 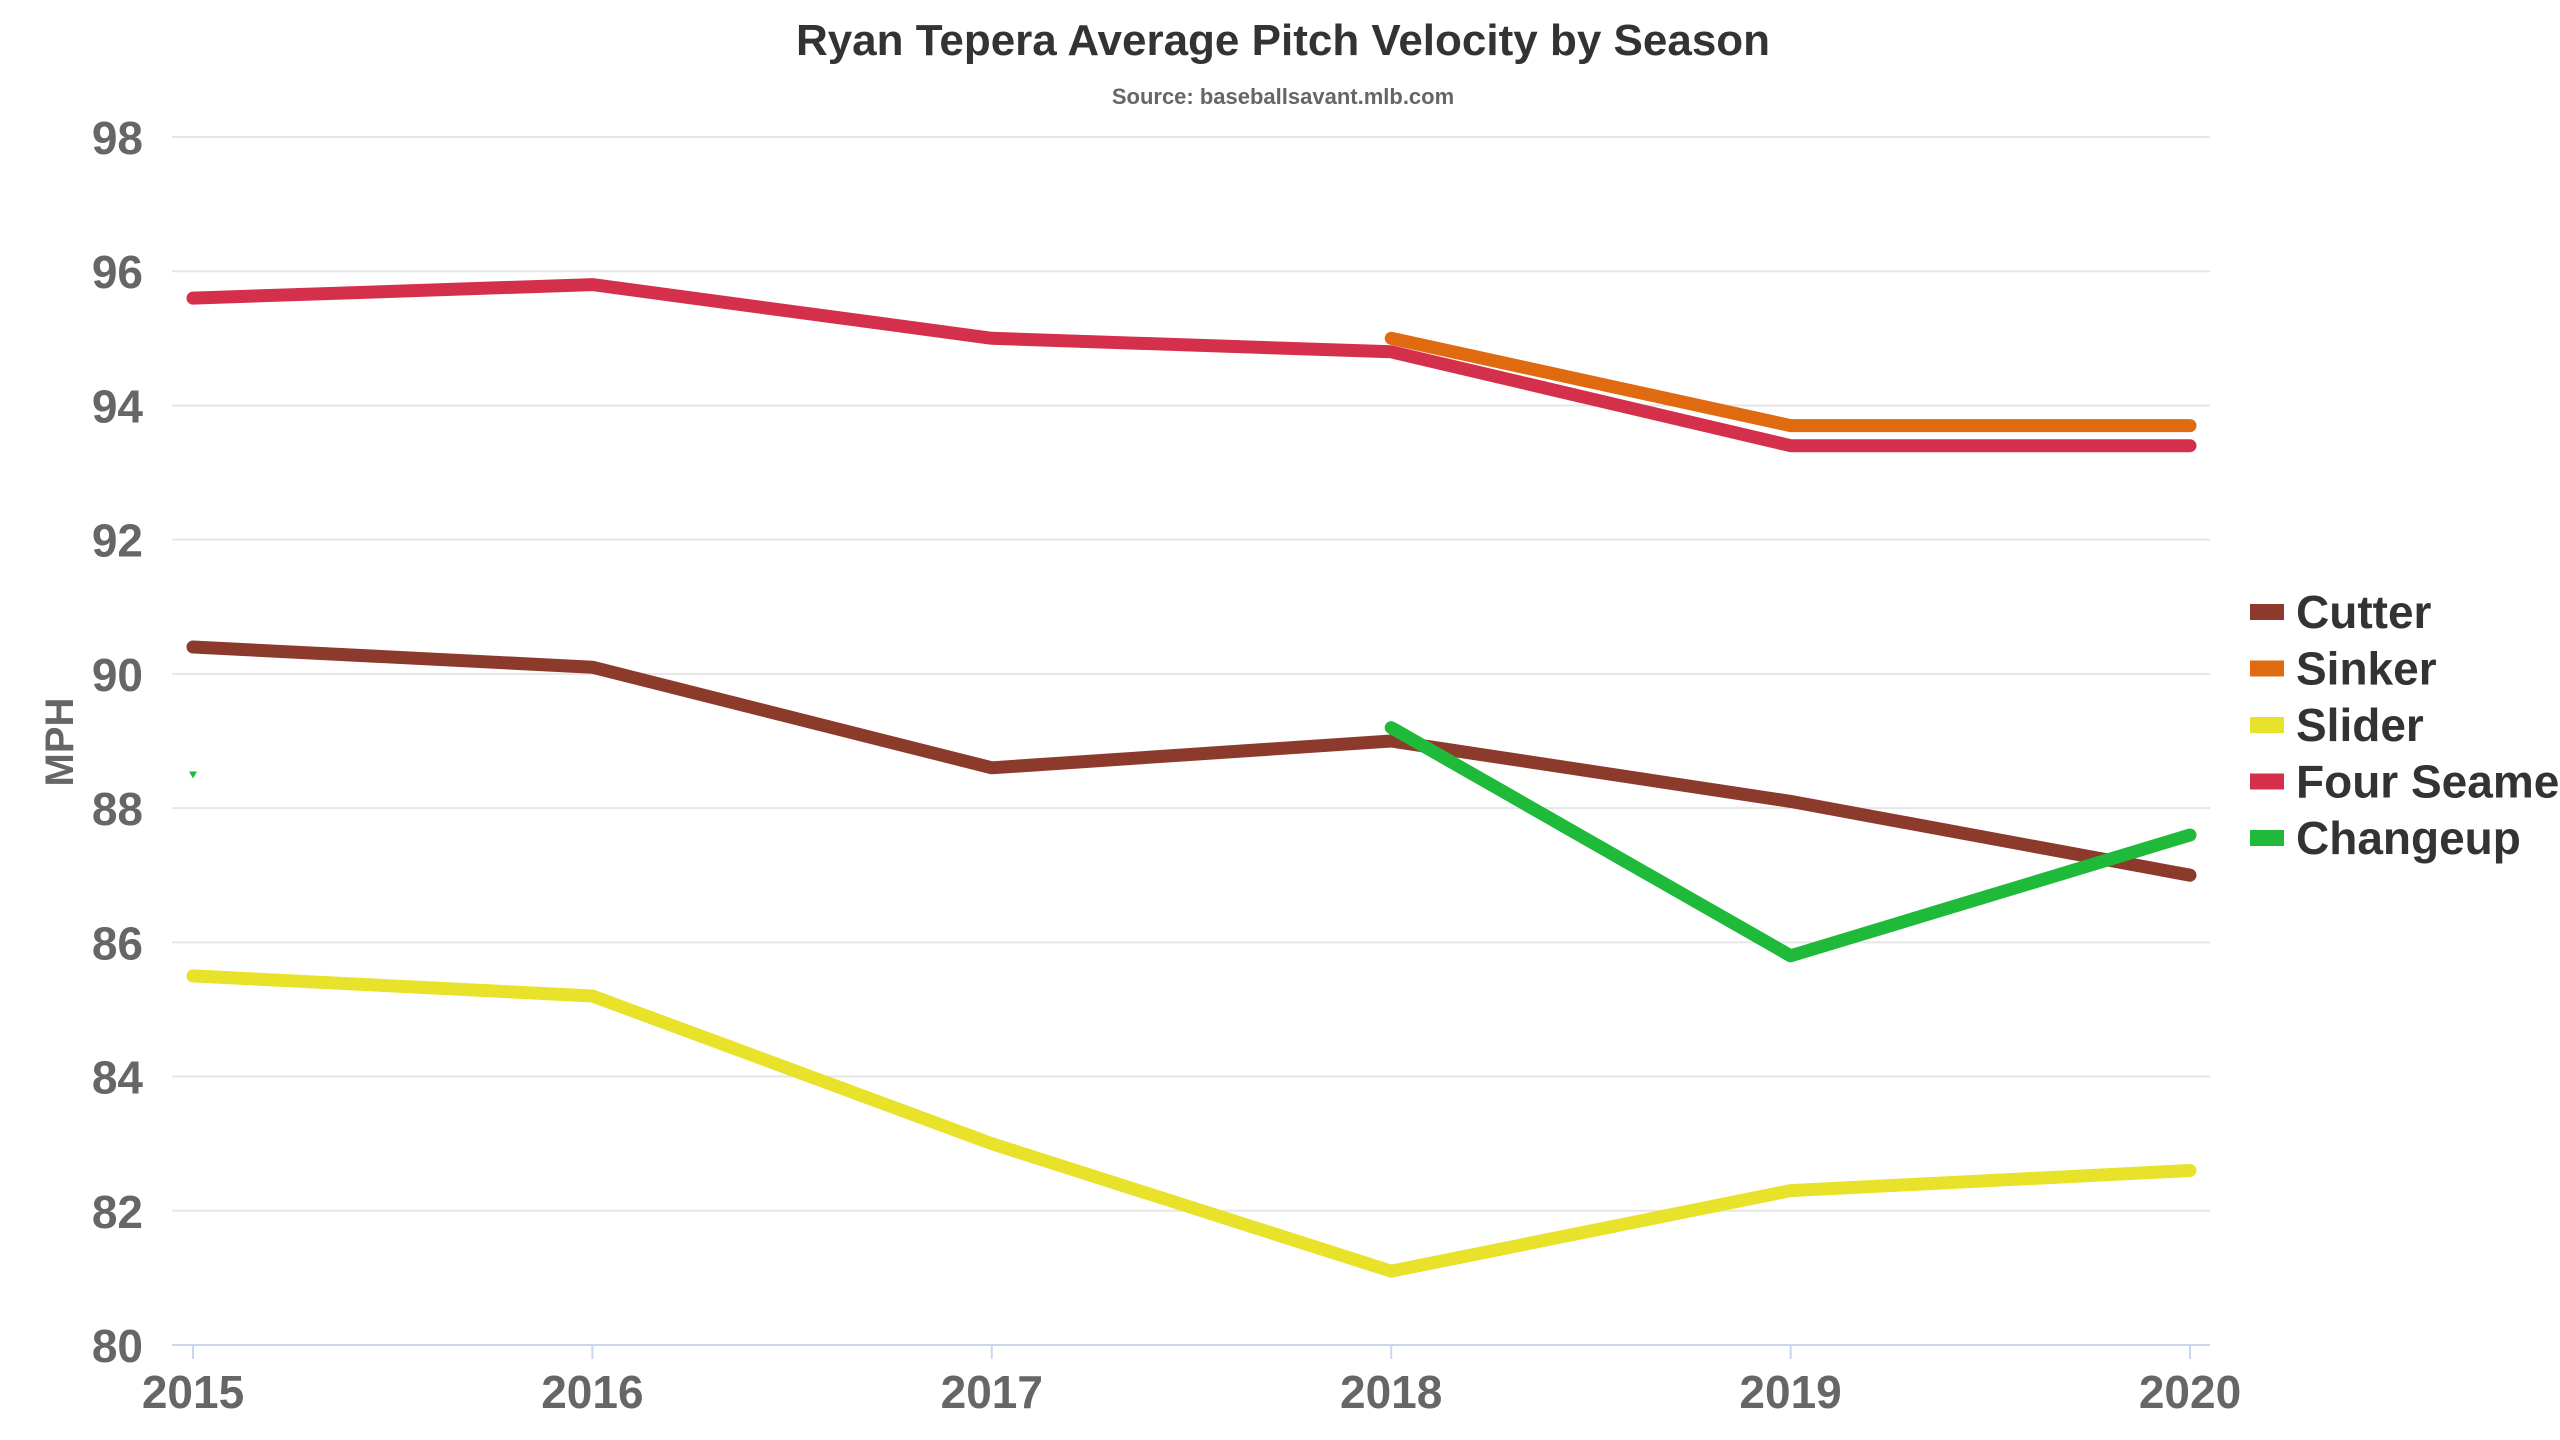 What do you see at coordinates (118, 406) in the screenshot?
I see `y-tick-label: 94` at bounding box center [118, 406].